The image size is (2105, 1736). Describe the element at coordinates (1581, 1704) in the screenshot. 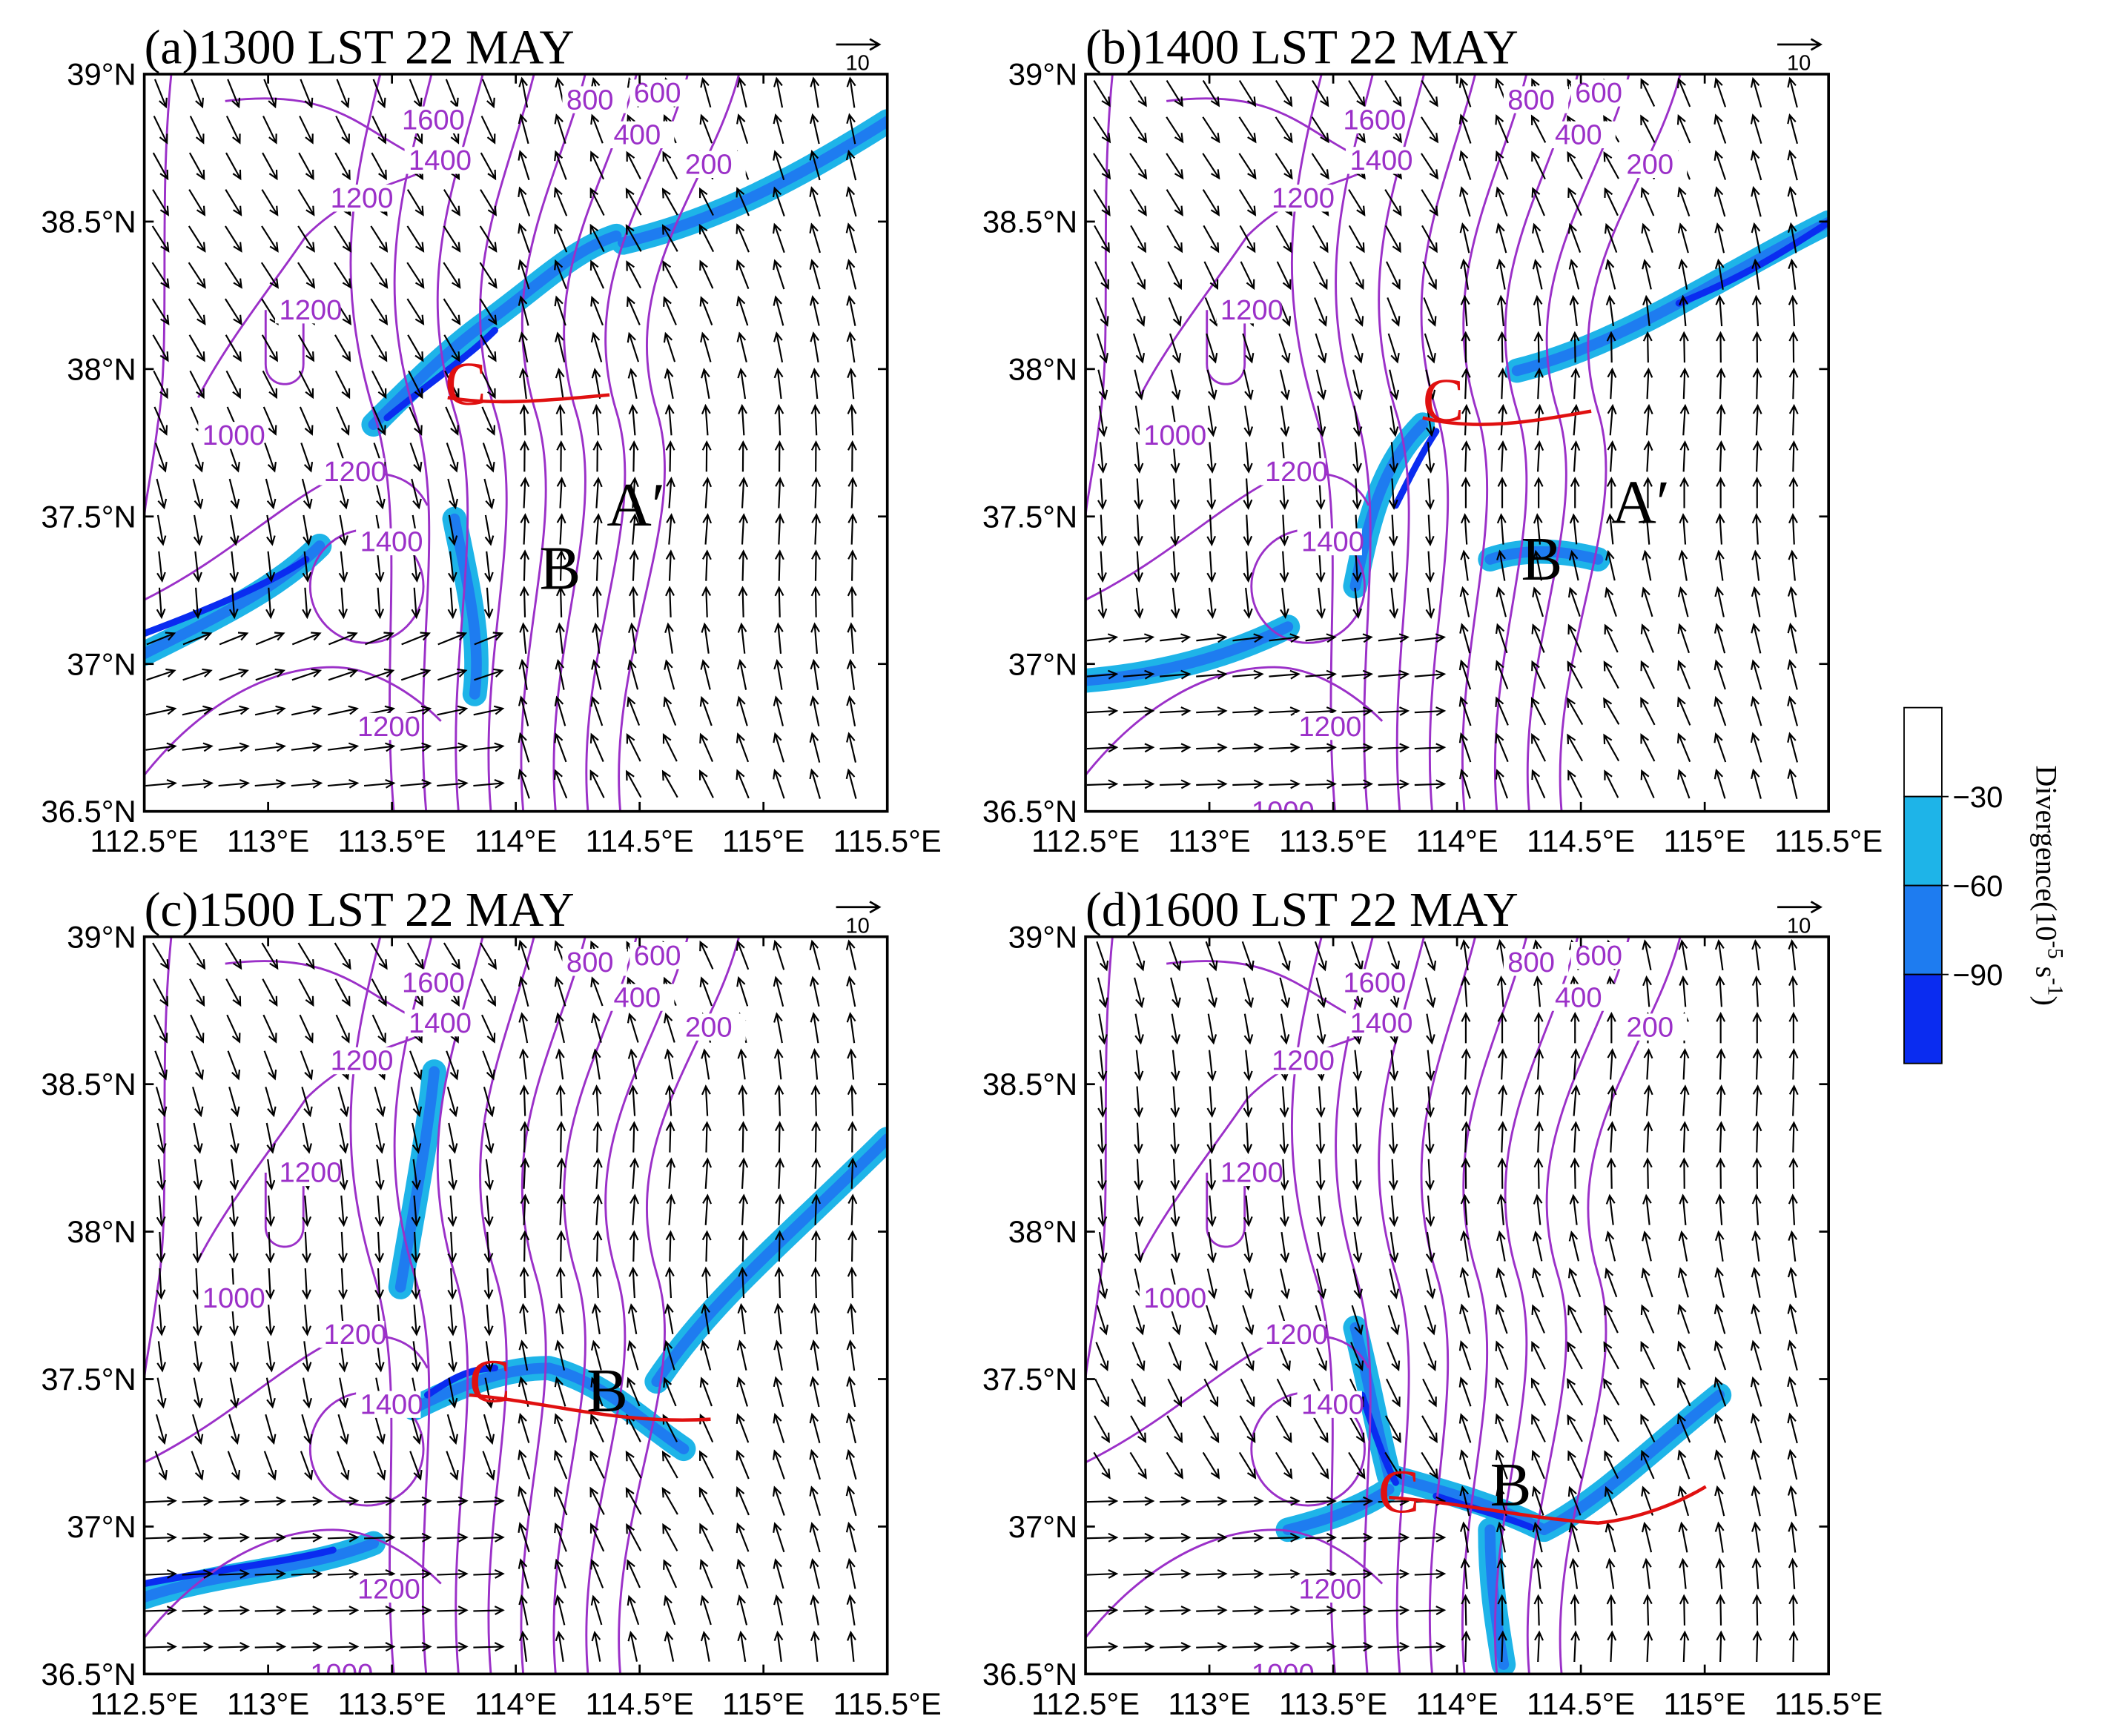

I see `x-tick-label: 114.5°E` at that location.